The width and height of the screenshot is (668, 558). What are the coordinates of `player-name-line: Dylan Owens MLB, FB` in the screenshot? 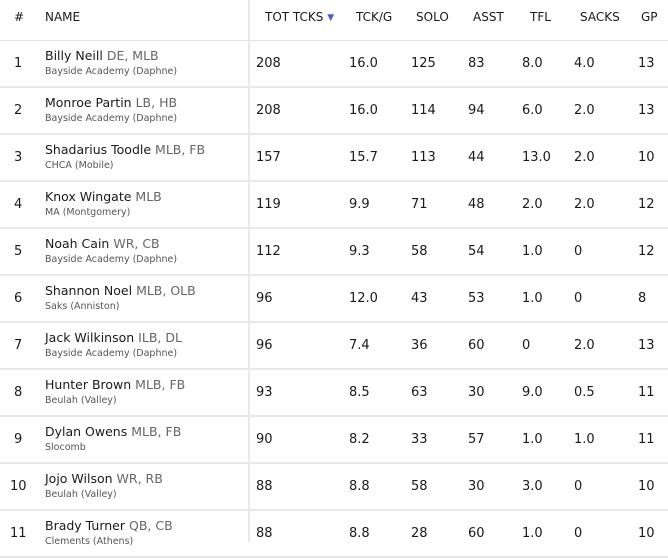 It's located at (113, 431).